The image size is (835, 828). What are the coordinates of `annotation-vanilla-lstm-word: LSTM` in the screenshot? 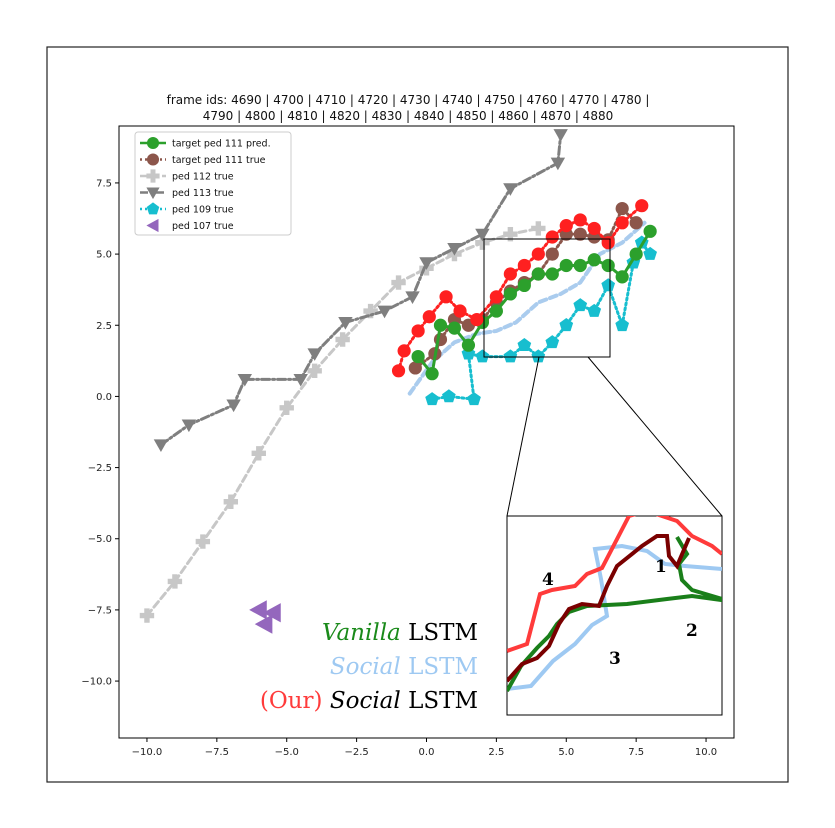 It's located at (443, 633).